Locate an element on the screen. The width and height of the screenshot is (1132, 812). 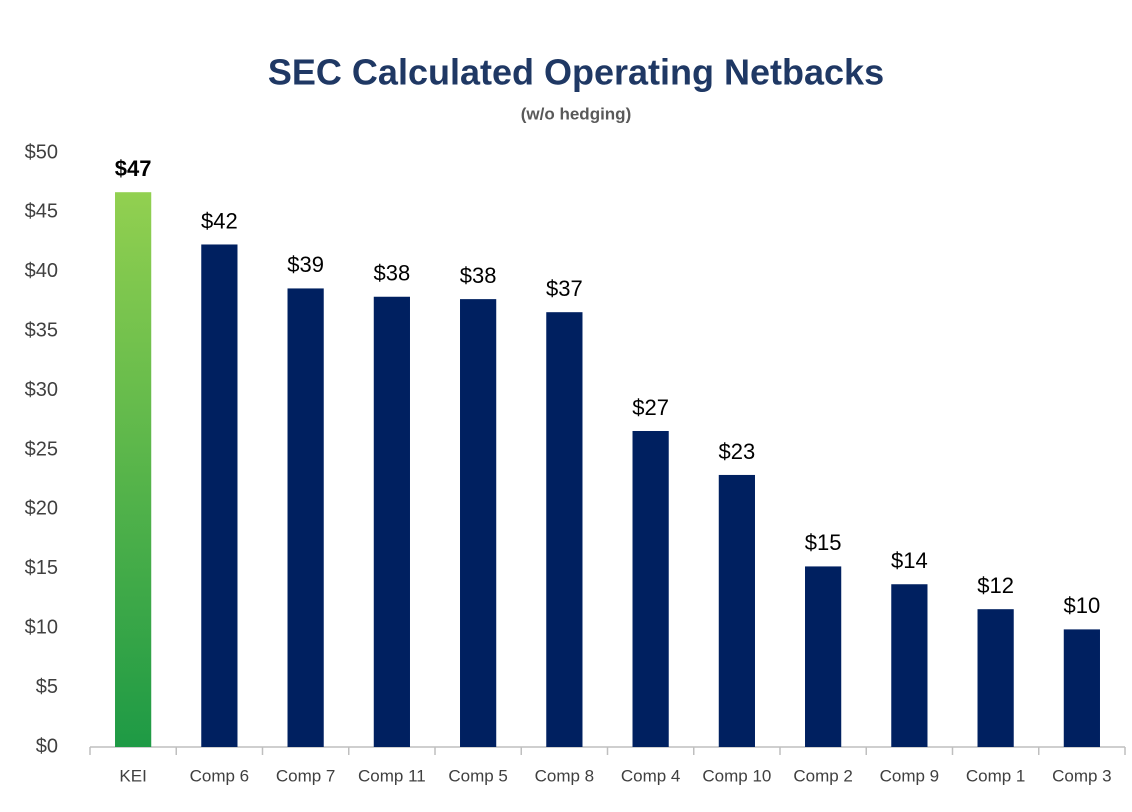
y-tick-label: $30 is located at coordinates (41, 390).